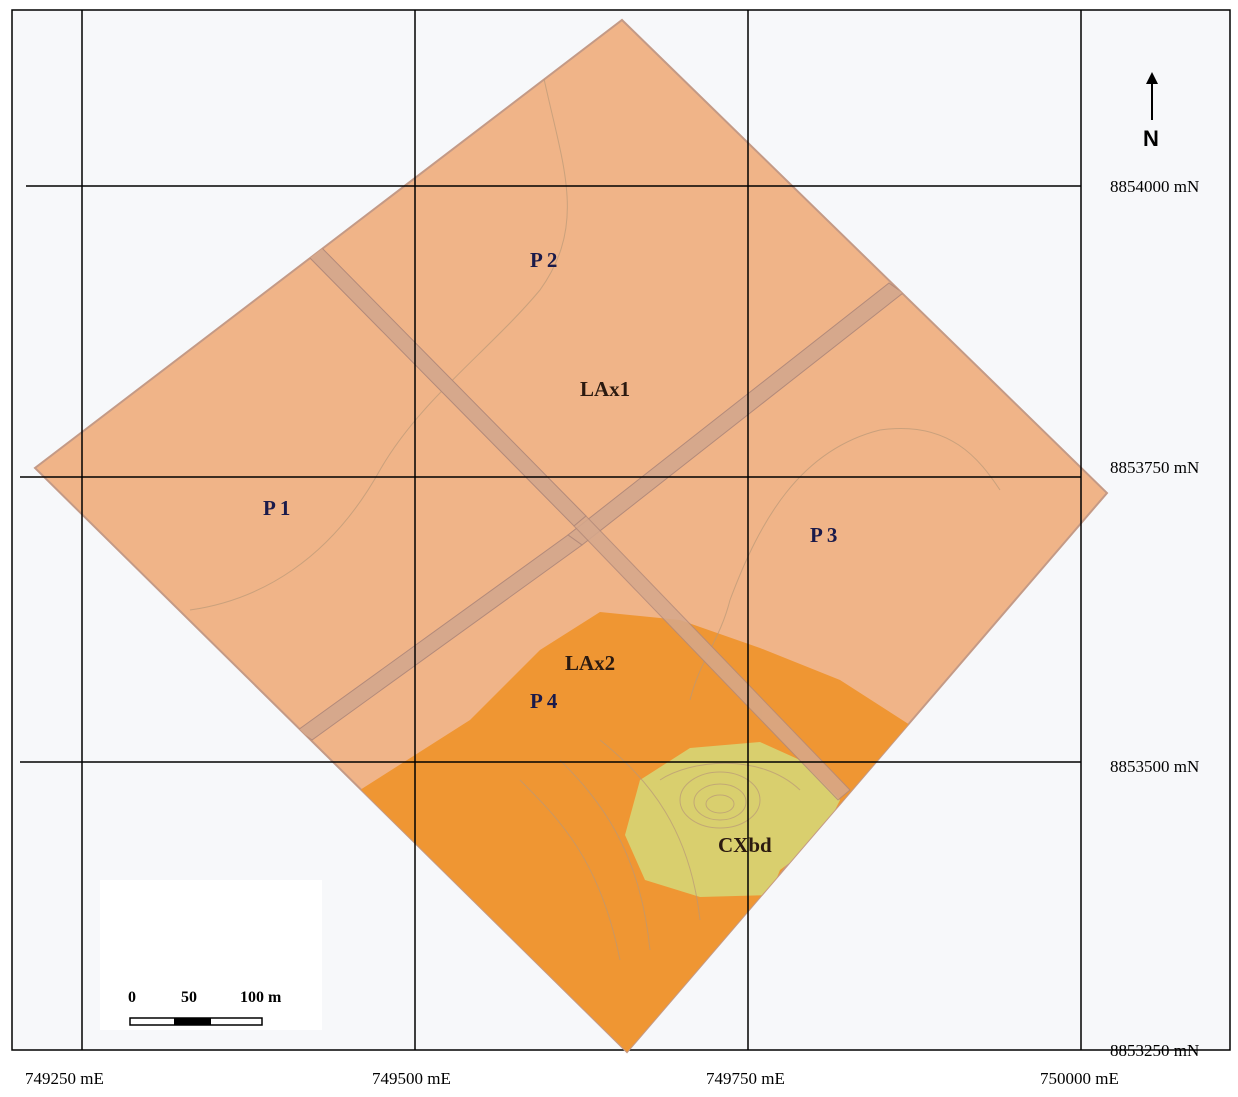 The width and height of the screenshot is (1238, 1097). I want to click on soil-unit-cxbd-area, so click(732, 819).